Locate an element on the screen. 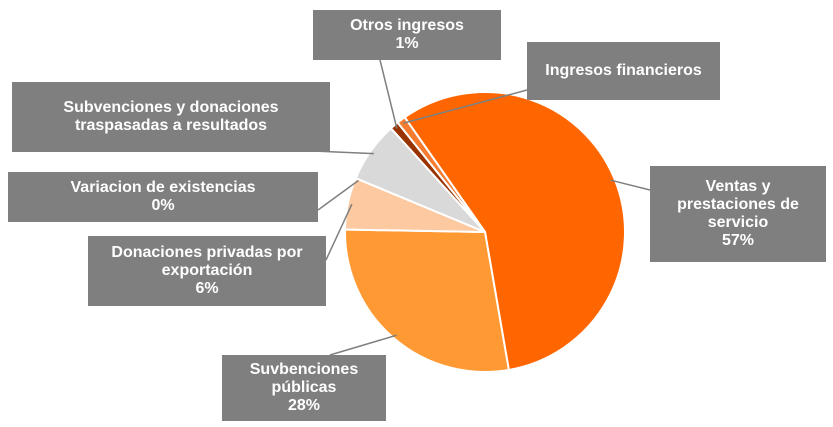  data-label: Suvbenciones públicas 28% is located at coordinates (304, 388).